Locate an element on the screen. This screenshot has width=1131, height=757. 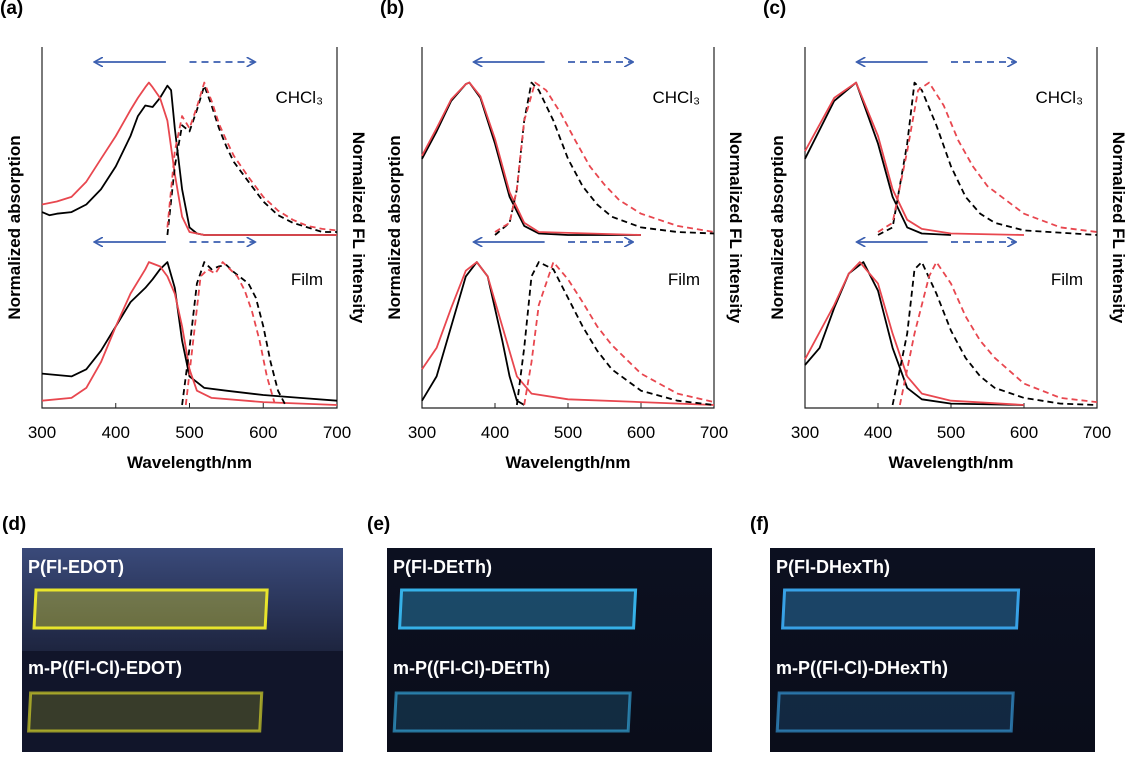
panel-label: (a) is located at coordinates (11, 9).